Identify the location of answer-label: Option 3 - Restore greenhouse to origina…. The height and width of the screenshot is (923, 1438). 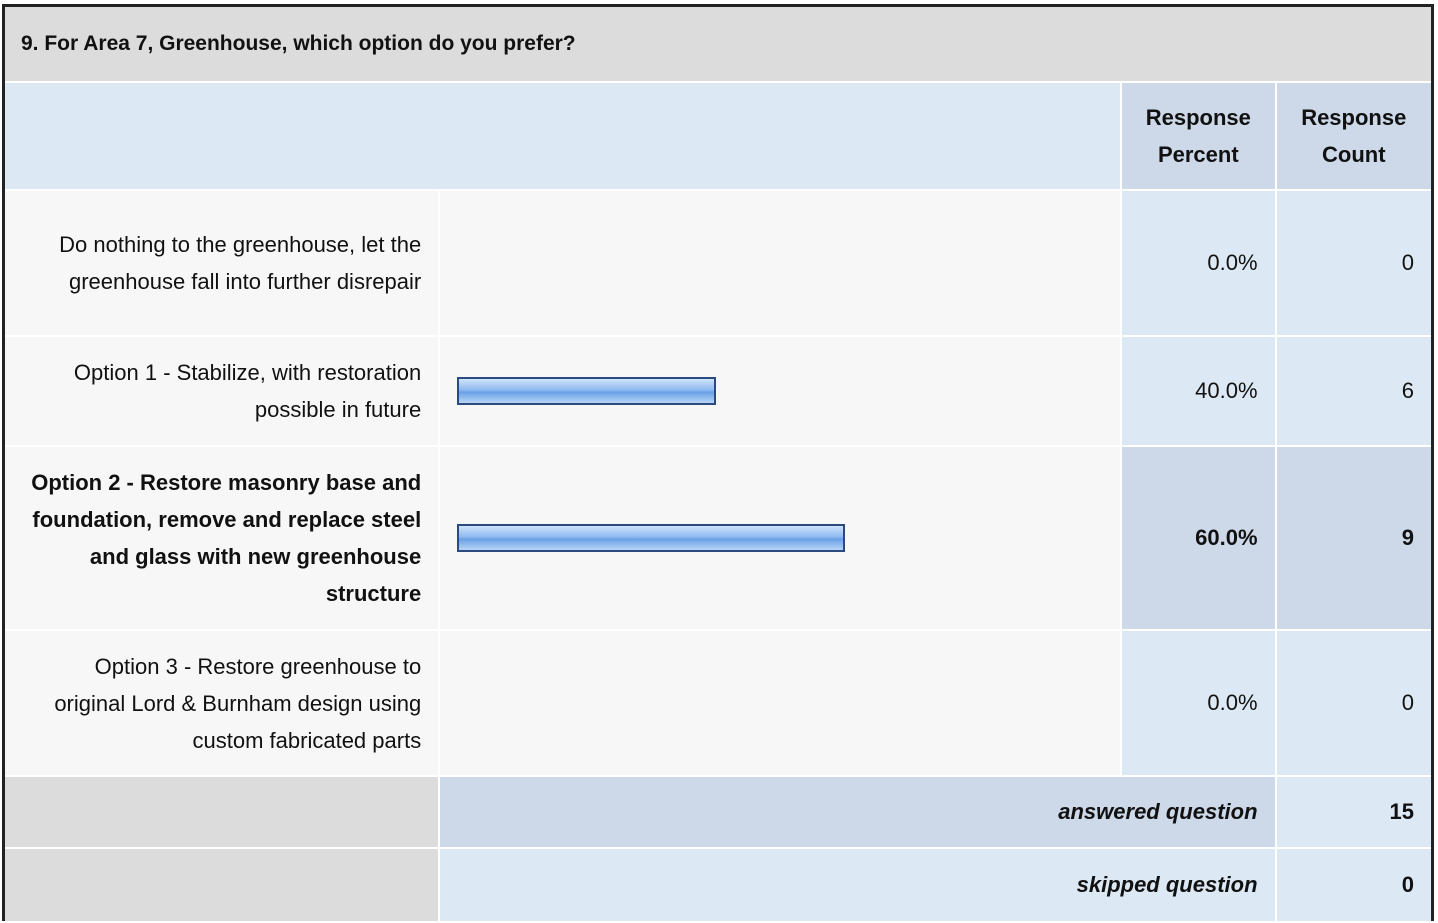
(222, 703).